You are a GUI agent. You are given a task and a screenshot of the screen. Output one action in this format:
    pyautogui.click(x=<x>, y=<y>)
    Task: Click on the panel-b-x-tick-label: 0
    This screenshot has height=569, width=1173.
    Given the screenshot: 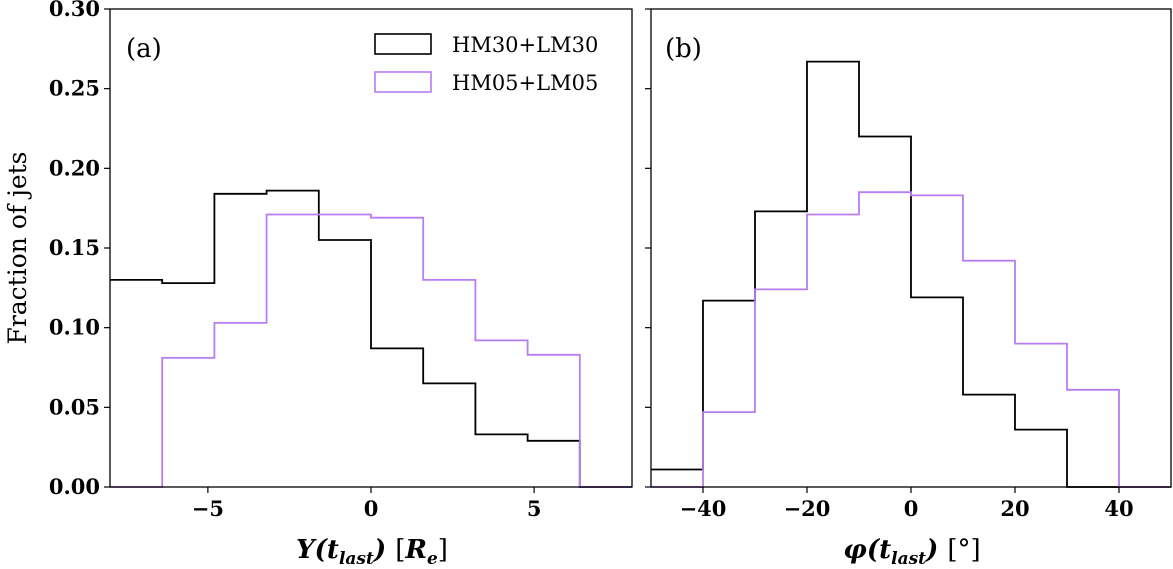 What is the action you would take?
    pyautogui.click(x=911, y=508)
    